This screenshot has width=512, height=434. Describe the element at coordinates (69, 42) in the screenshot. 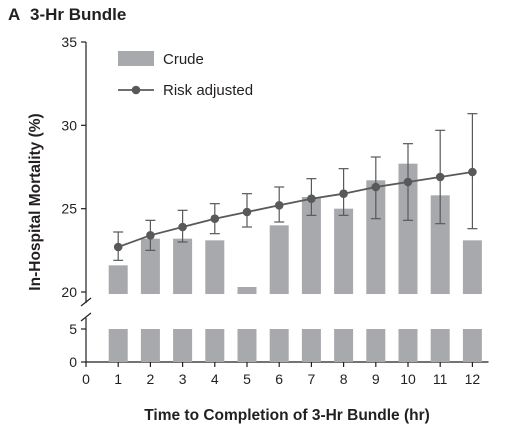

I see `y-tick-label: 35` at that location.